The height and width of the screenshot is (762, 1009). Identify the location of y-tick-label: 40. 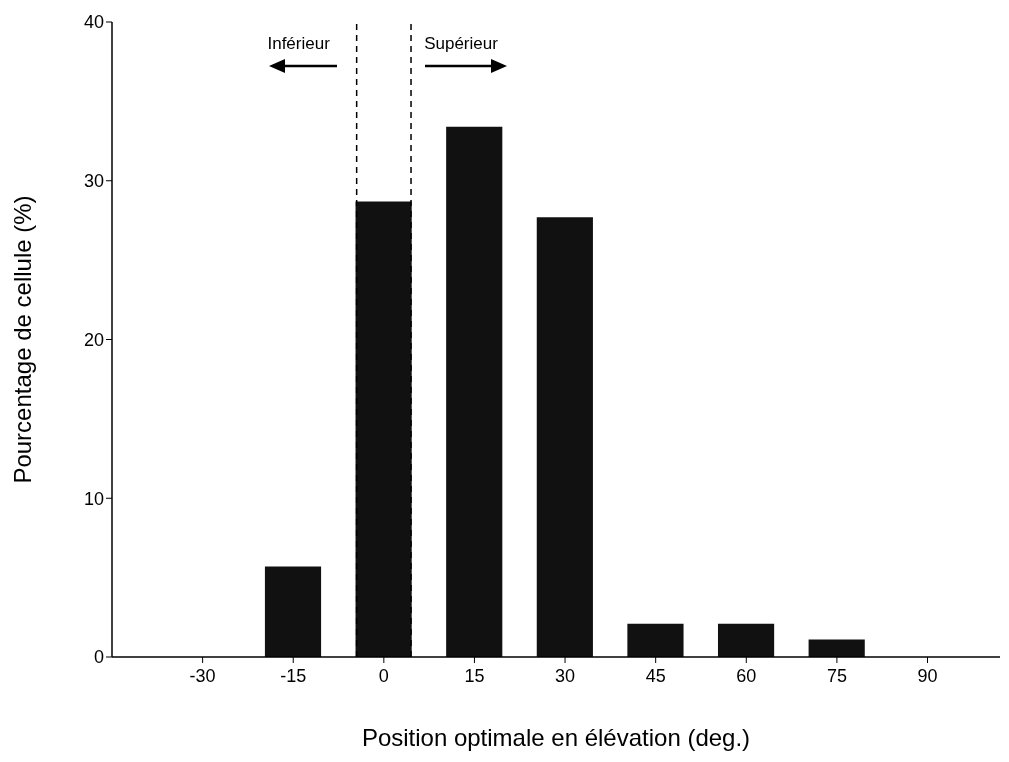
(93, 22).